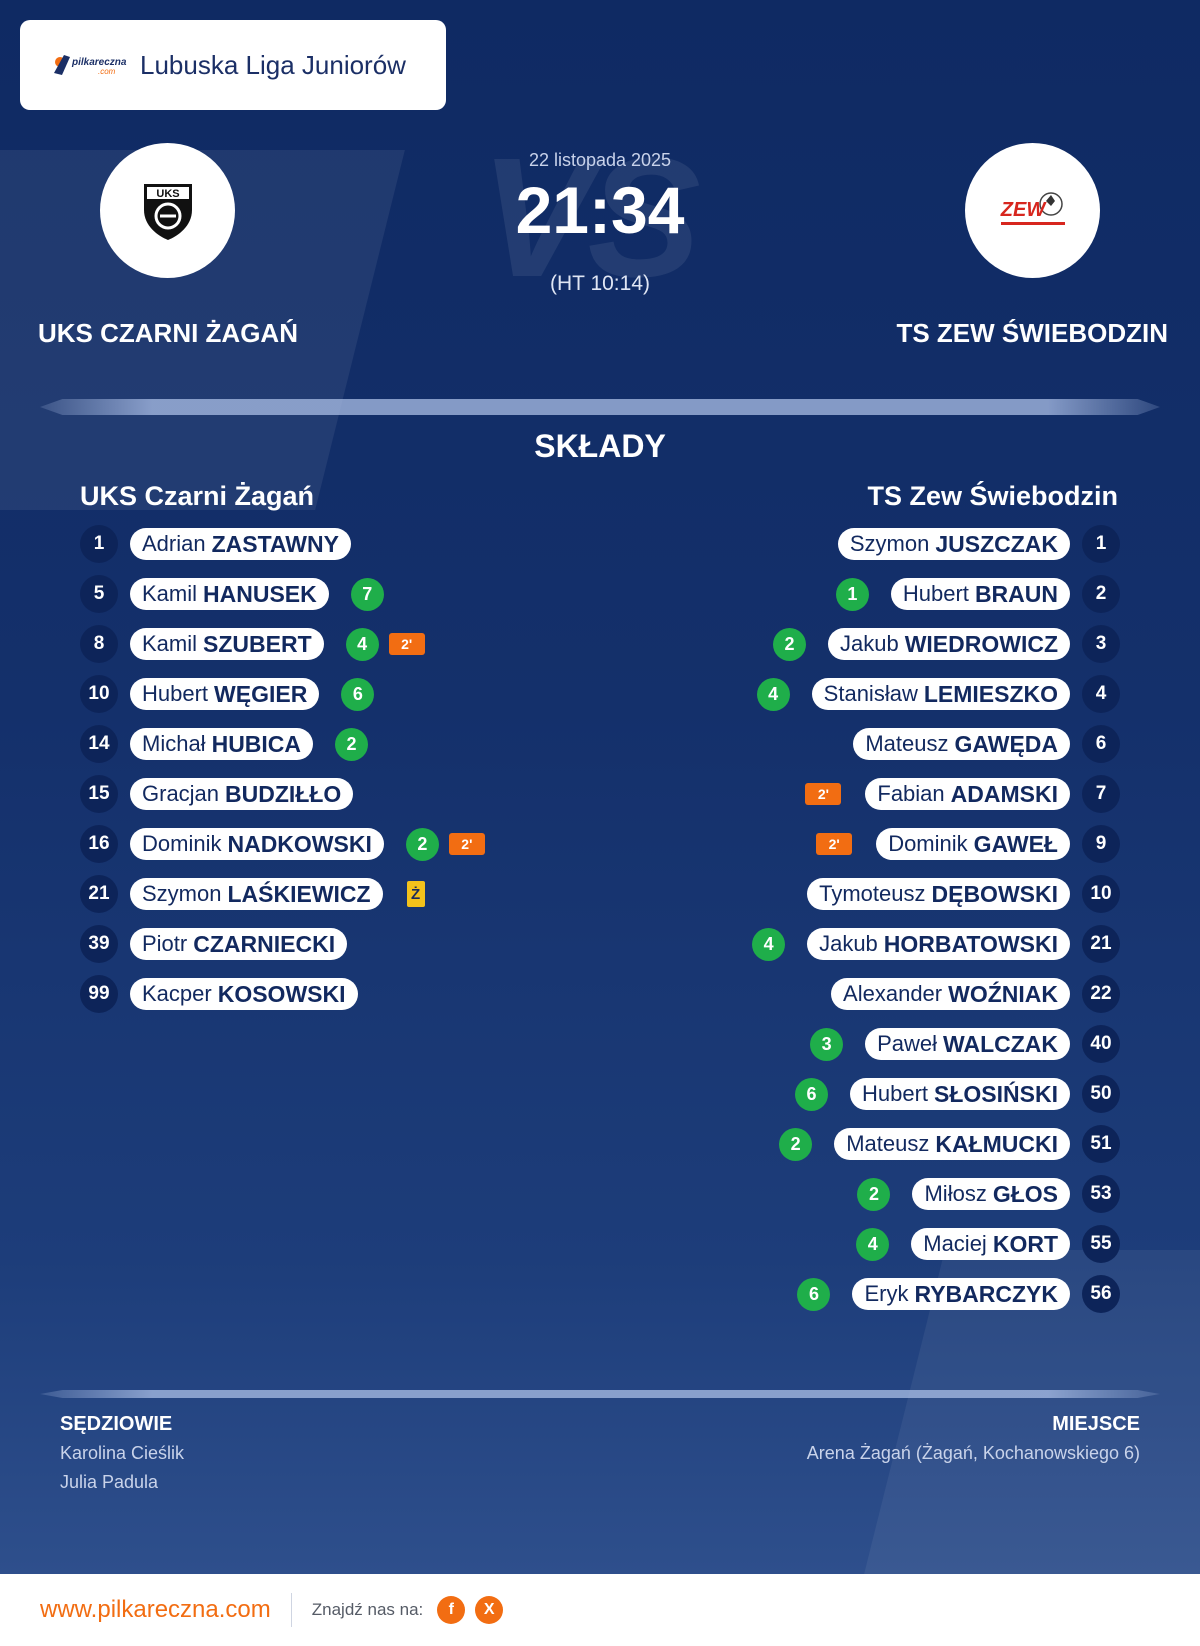 This screenshot has width=1200, height=1646. What do you see at coordinates (600, 160) in the screenshot?
I see `match-date: 22 listopada 2025` at bounding box center [600, 160].